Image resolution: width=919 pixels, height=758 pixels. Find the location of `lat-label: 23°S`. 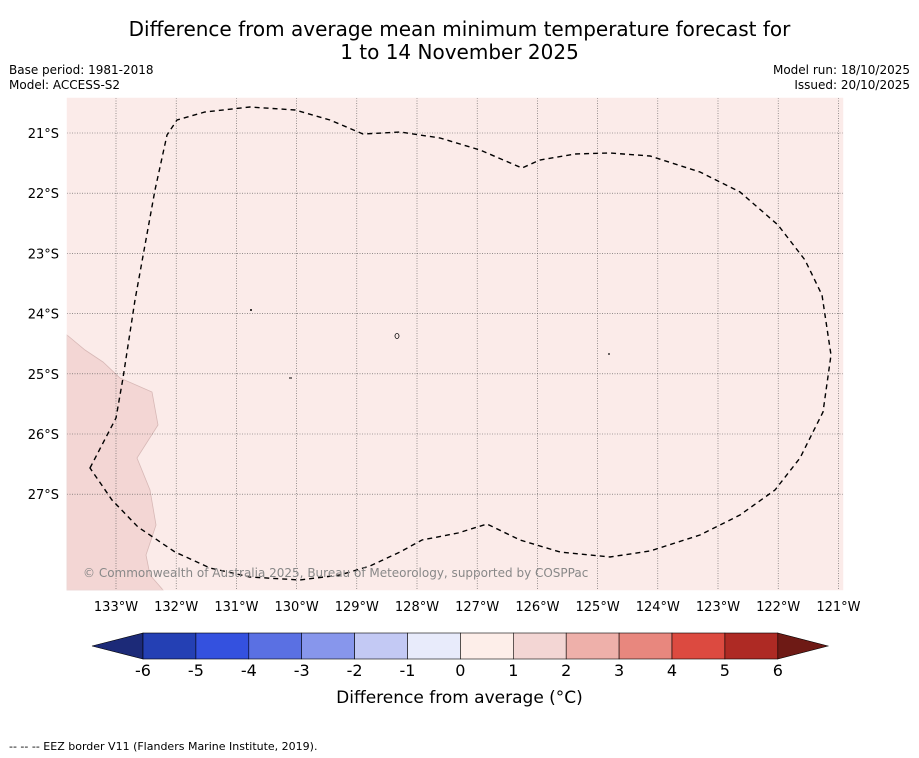

lat-label: 23°S is located at coordinates (43, 254).